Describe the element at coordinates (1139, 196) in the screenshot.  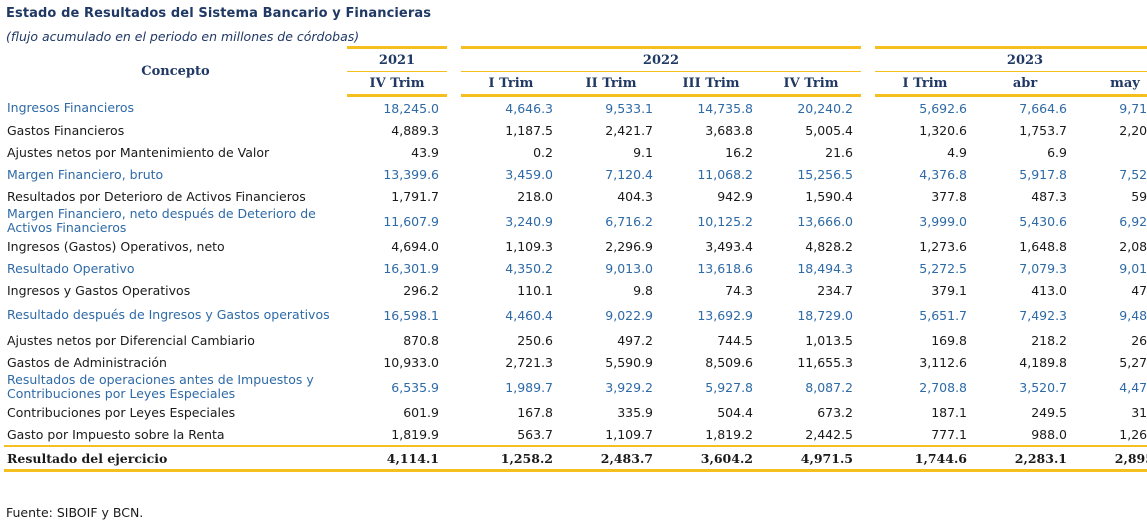
I see `value-cell: 594.3` at that location.